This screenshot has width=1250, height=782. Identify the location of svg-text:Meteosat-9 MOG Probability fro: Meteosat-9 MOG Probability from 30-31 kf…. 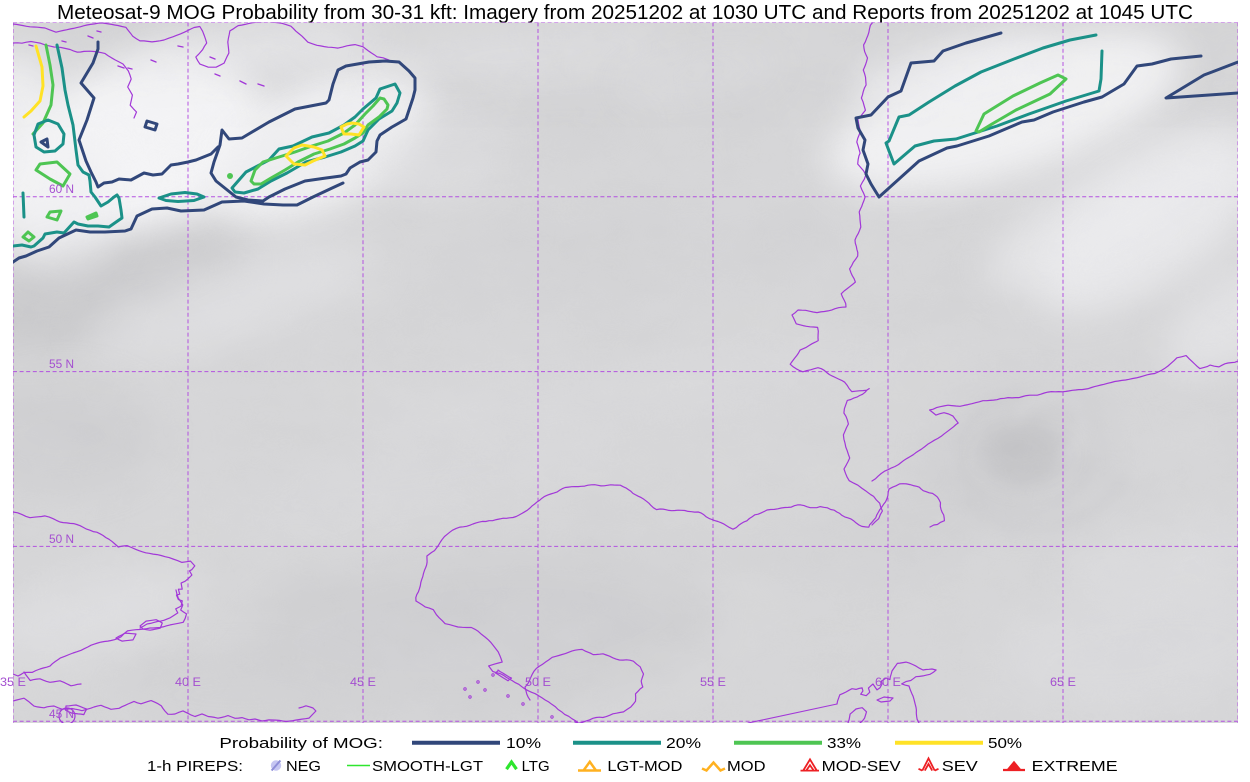
(625, 13).